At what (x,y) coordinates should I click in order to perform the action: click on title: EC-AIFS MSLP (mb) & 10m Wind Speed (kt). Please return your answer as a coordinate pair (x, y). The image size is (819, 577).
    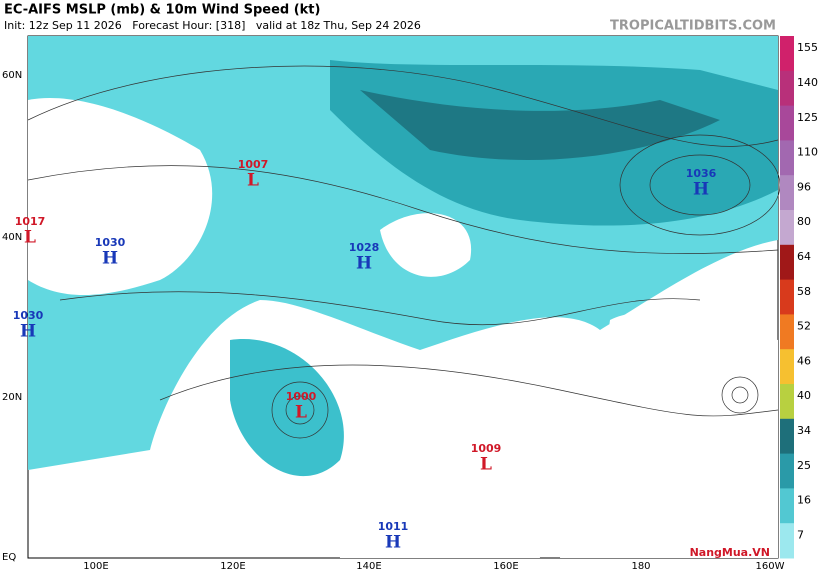
    Looking at the image, I should click on (162, 10).